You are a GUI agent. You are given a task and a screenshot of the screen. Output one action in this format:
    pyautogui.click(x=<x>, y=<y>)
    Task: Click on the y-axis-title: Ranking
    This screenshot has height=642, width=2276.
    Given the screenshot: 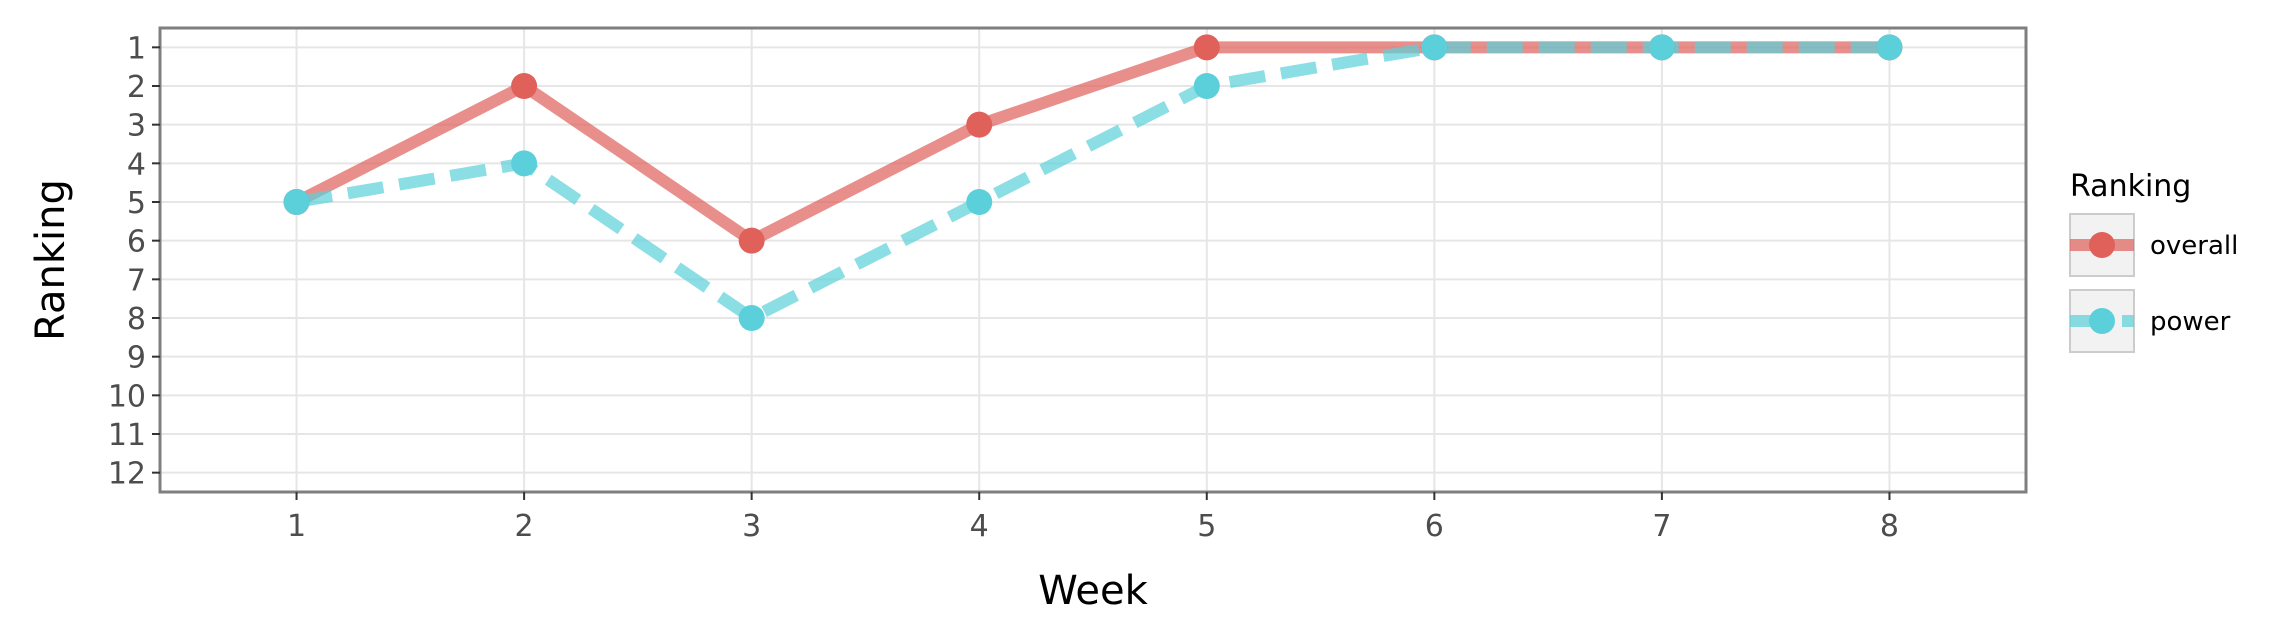 What is the action you would take?
    pyautogui.click(x=51, y=260)
    